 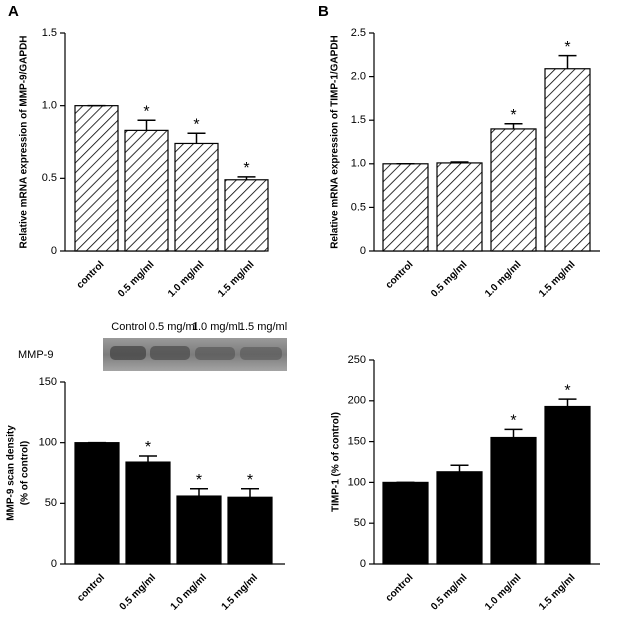 What do you see at coordinates (13, 11) in the screenshot?
I see `panel-label: A` at bounding box center [13, 11].